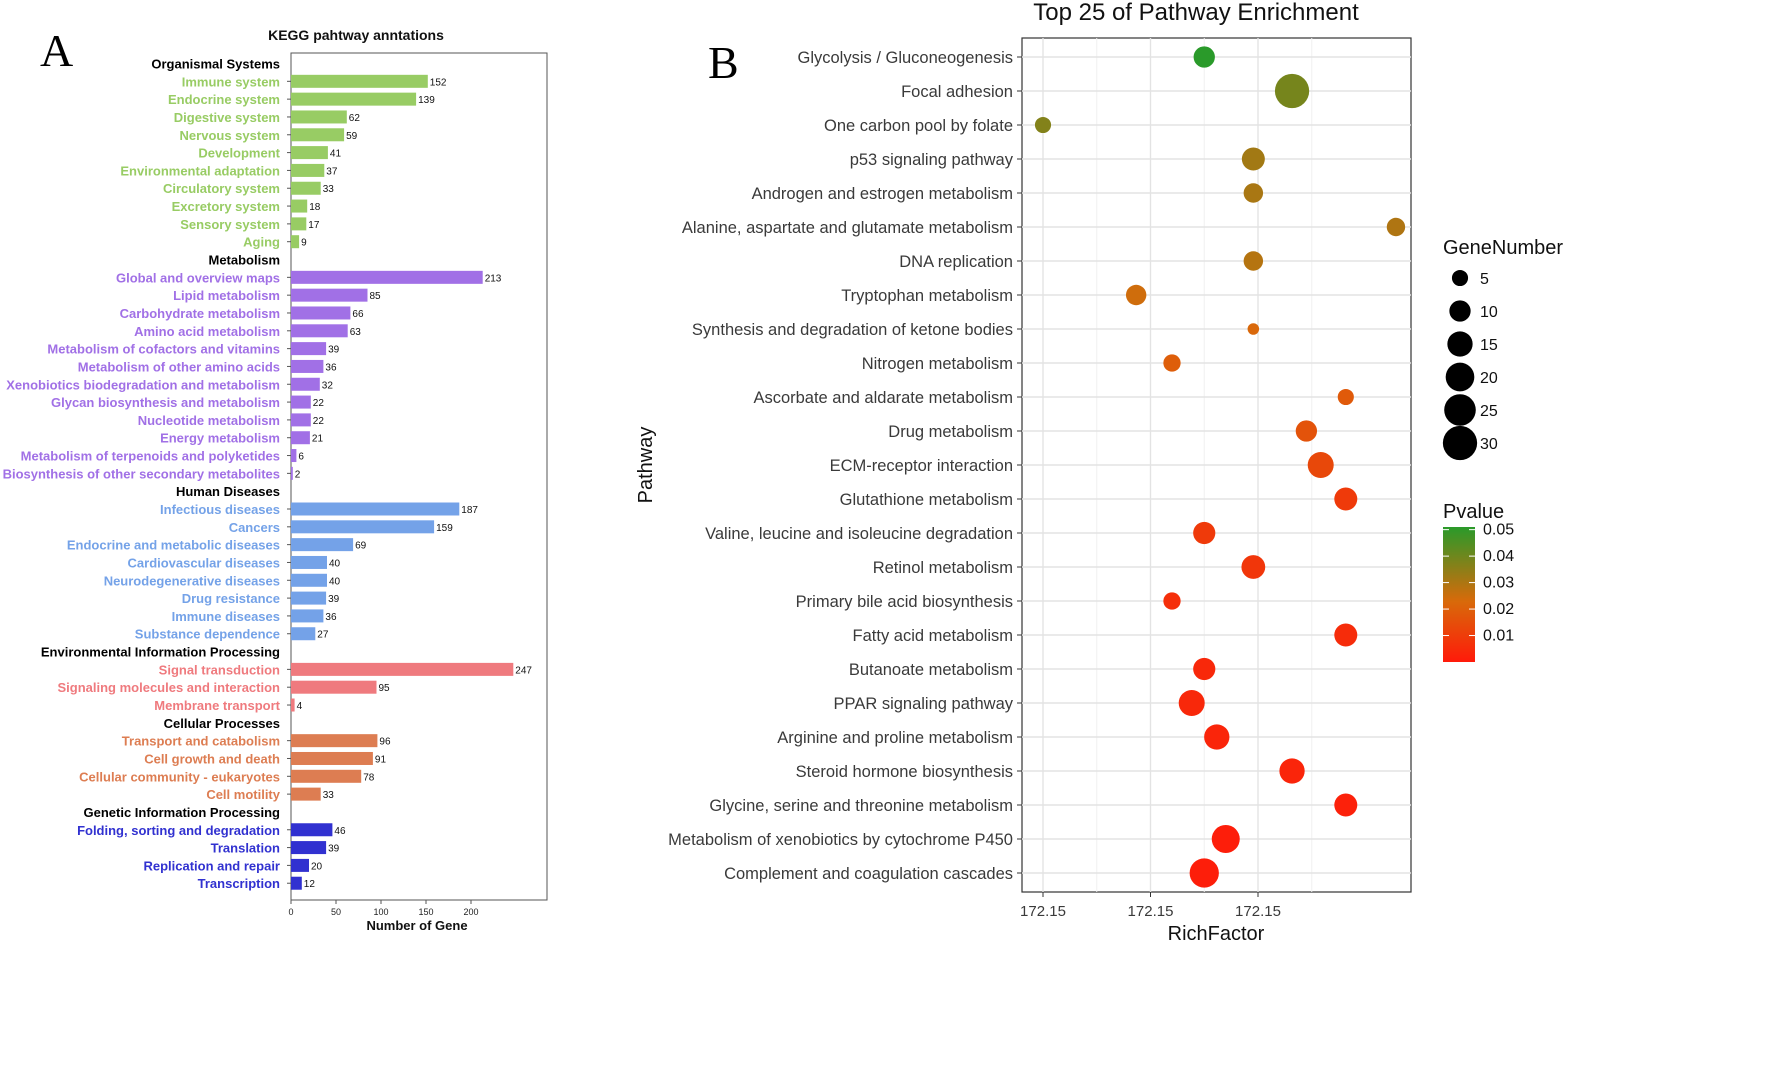 This screenshot has width=1772, height=1065. What do you see at coordinates (361, 546) in the screenshot?
I see `bar-value-label: 69` at bounding box center [361, 546].